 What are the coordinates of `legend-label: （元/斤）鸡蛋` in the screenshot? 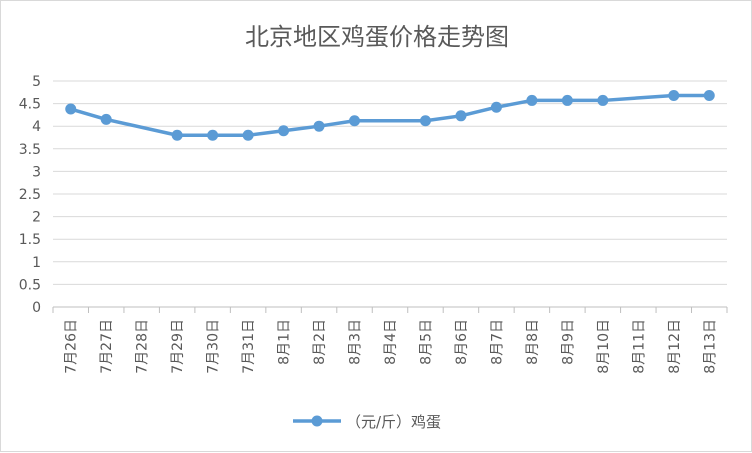 It's located at (393, 422).